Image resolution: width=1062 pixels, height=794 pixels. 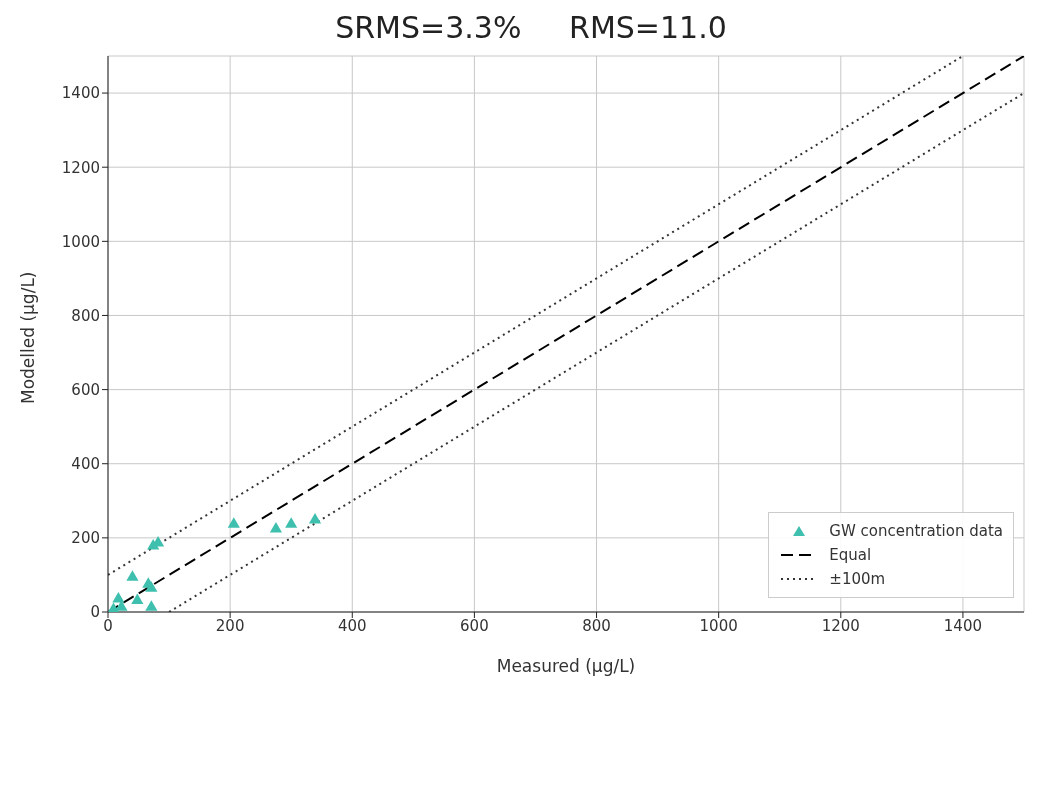 I want to click on y-tick-label: 1000, so click(x=80, y=241).